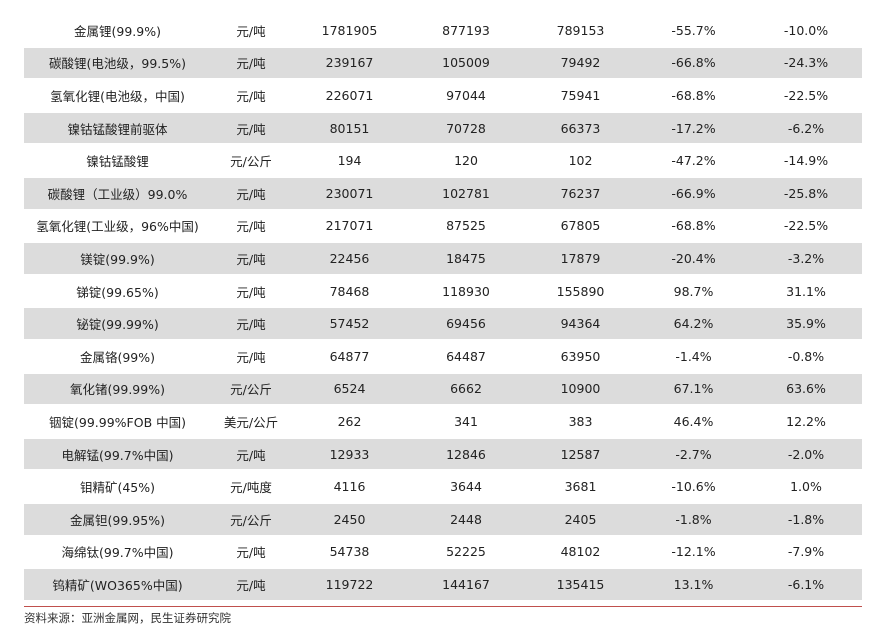 This screenshot has width=890, height=632. Describe the element at coordinates (693, 96) in the screenshot. I see `change-cell-1: -68.8%` at that location.